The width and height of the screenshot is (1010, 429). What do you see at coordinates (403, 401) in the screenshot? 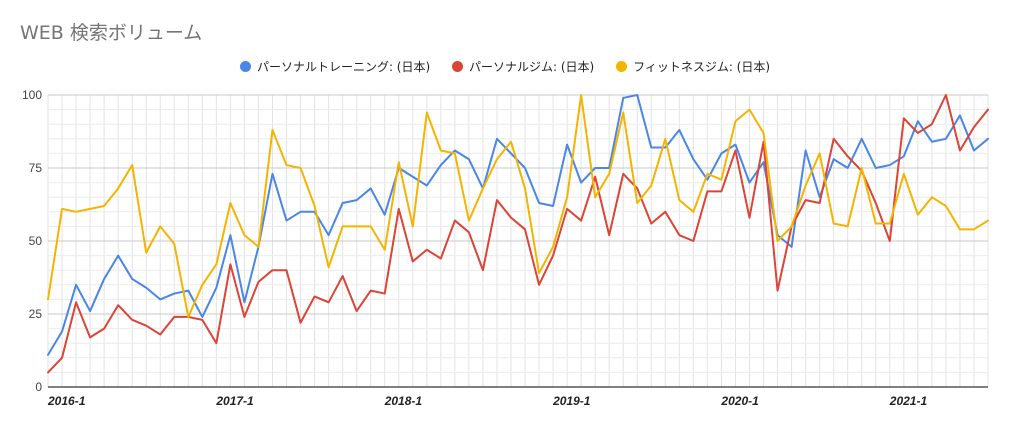
I see `x-tick-label: 2018-1` at bounding box center [403, 401].